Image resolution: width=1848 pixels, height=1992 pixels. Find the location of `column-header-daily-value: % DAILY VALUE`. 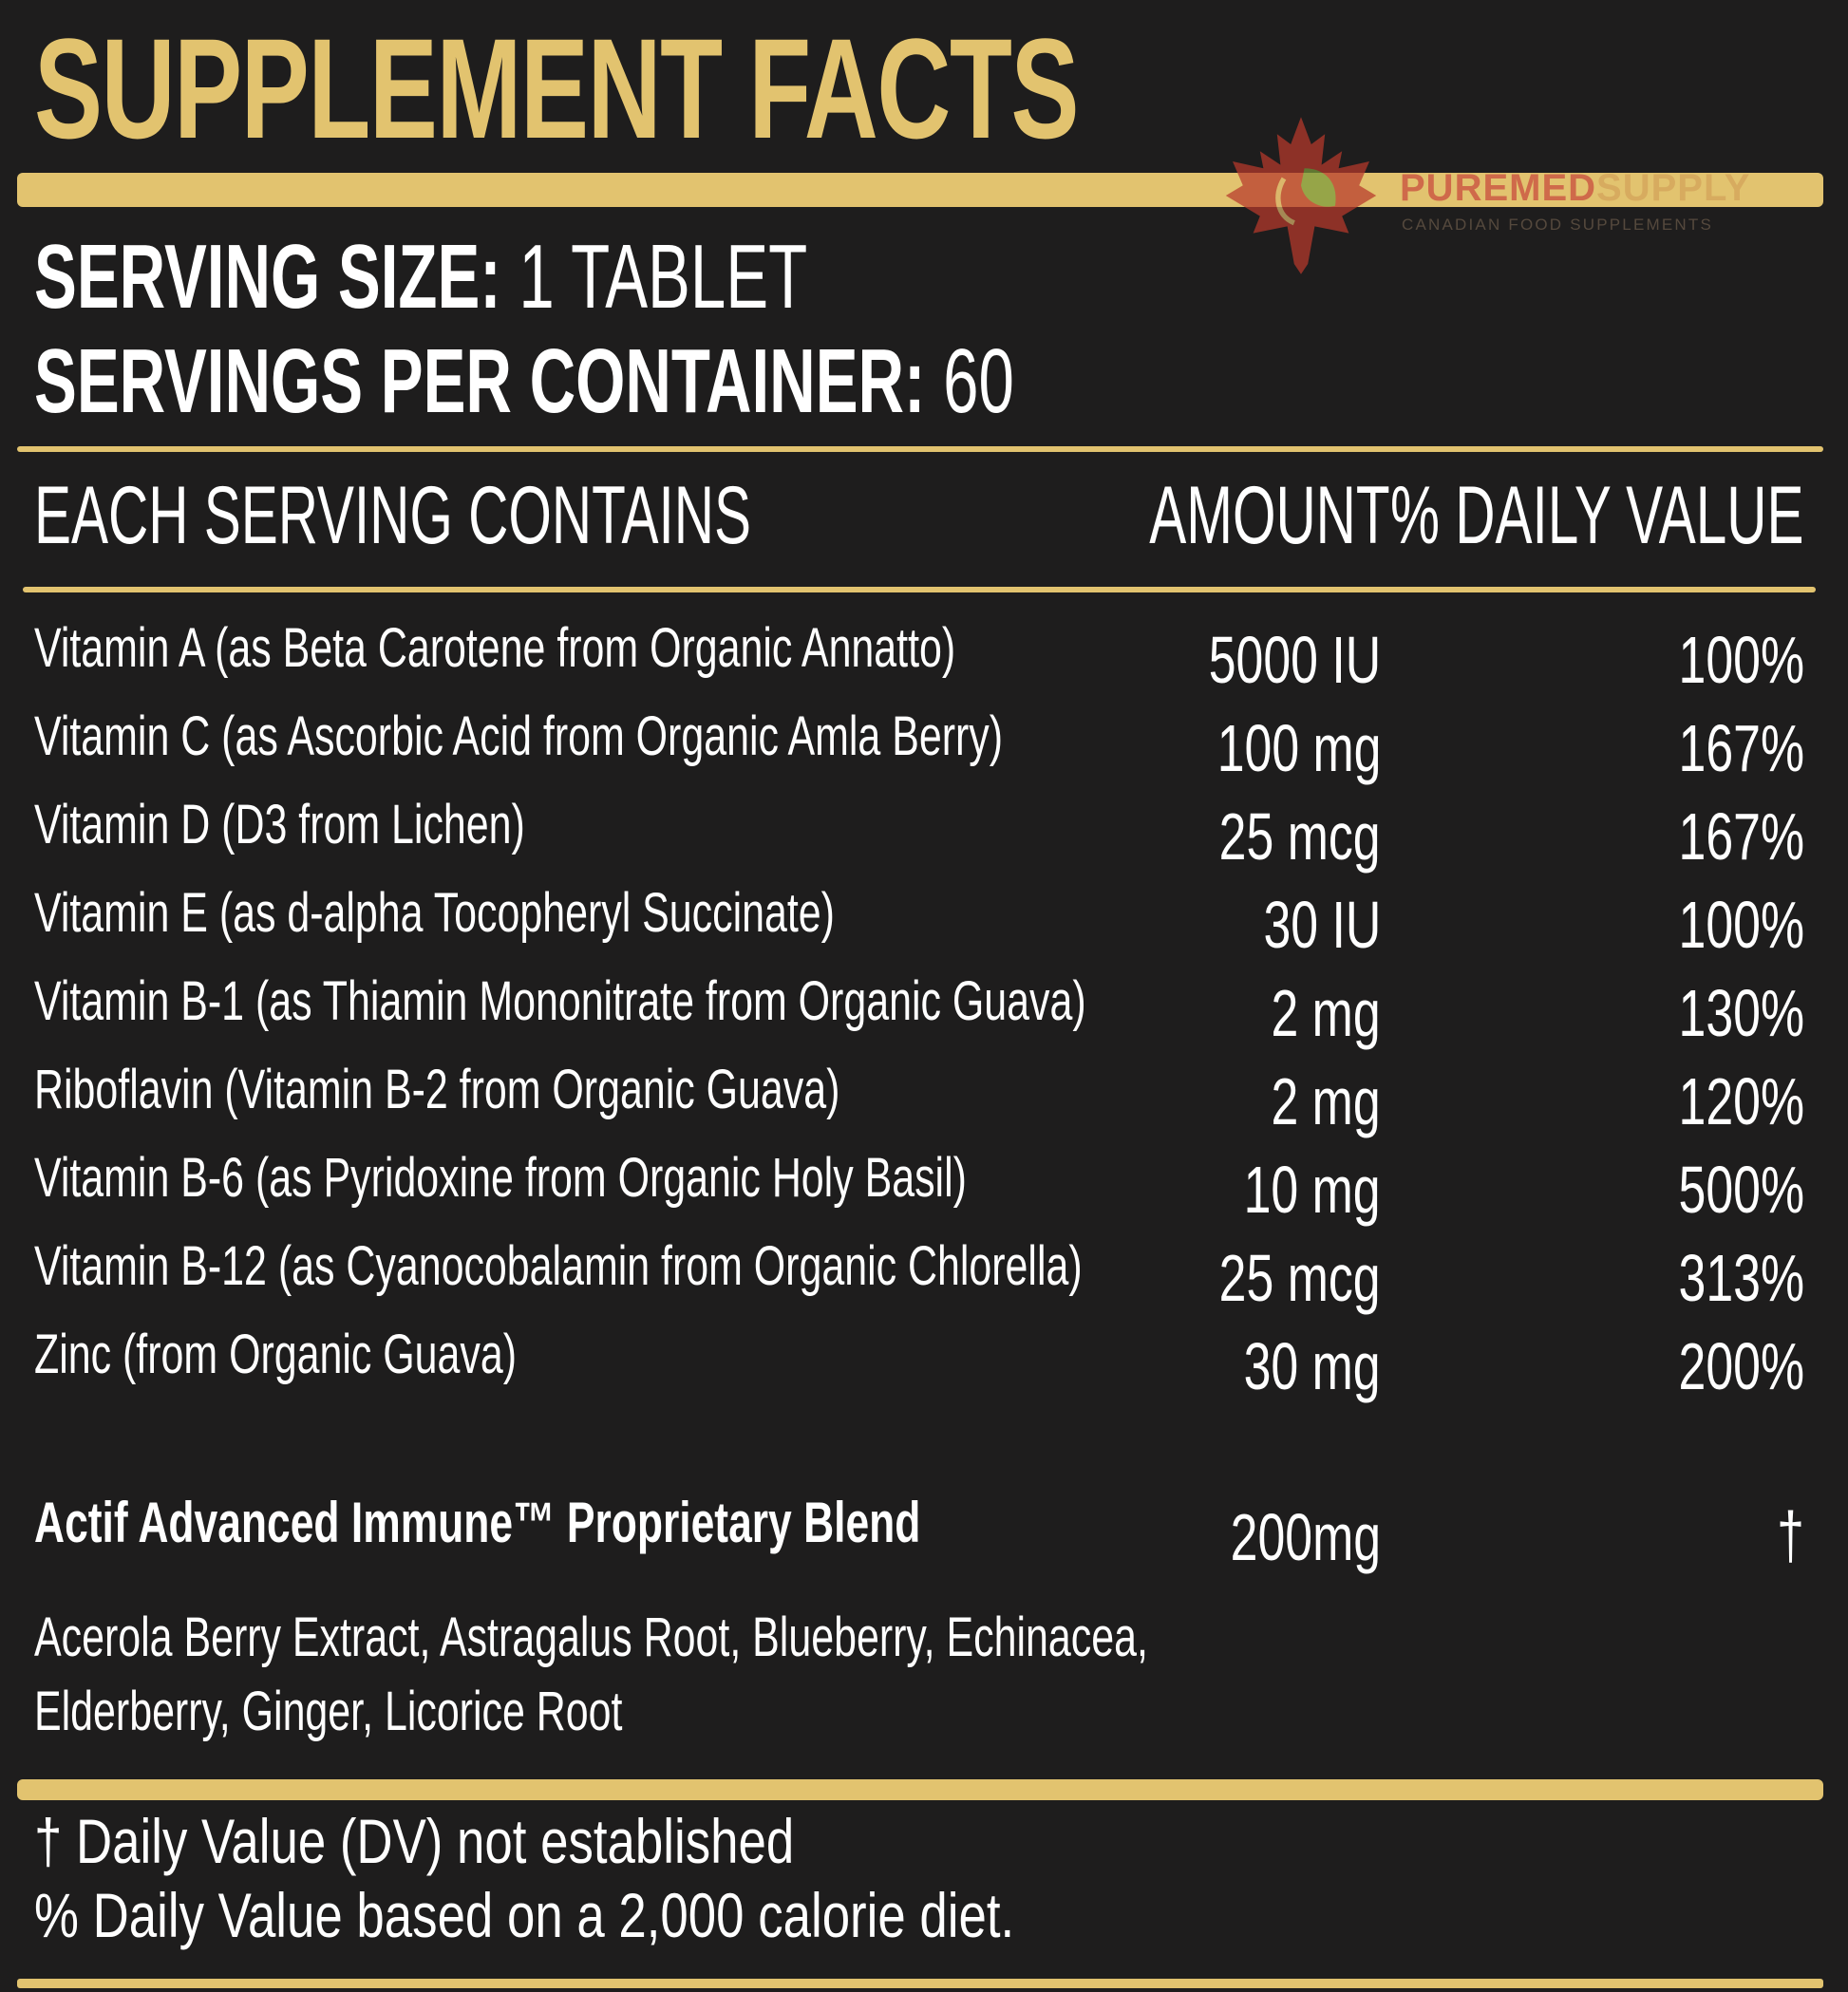

column-header-daily-value: % DAILY VALUE is located at coordinates (1597, 515).